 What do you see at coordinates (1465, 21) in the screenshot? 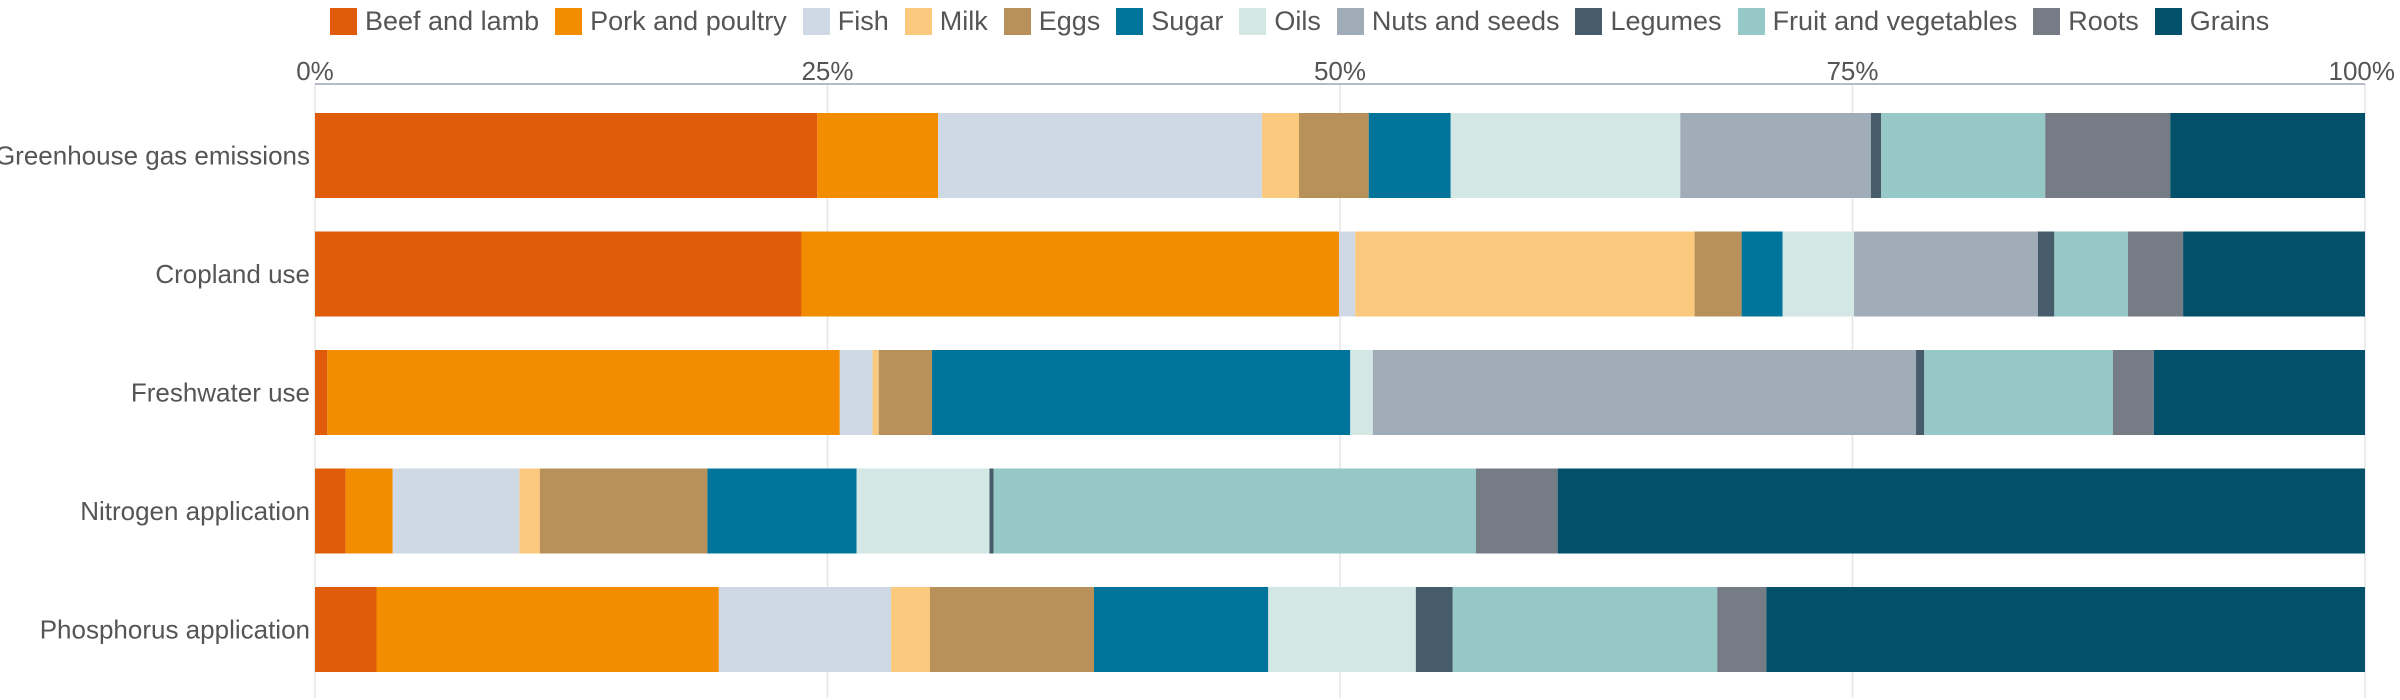
I see `legend-label: Nuts and seeds` at bounding box center [1465, 21].